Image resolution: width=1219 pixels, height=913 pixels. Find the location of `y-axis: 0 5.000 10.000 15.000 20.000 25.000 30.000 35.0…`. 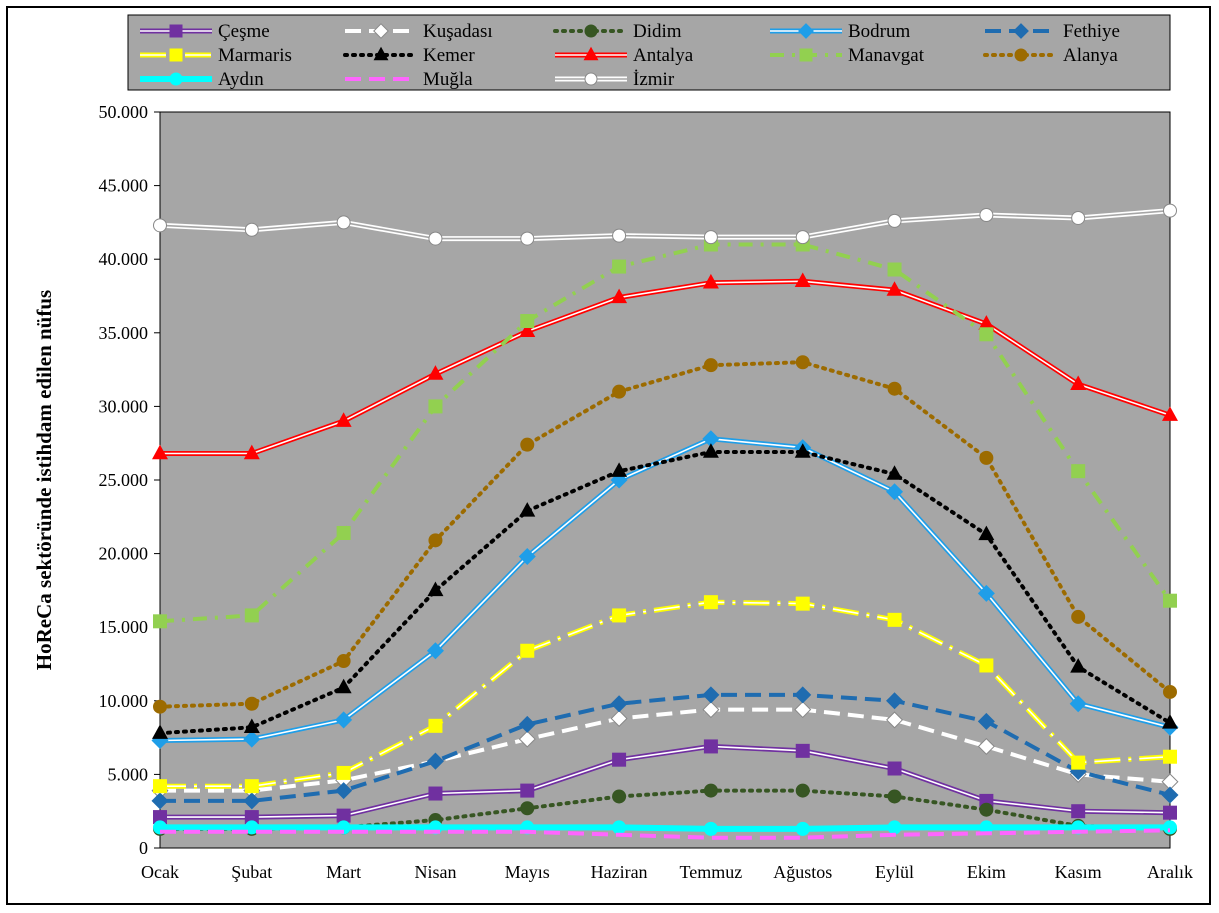

y-axis: 0 5.000 10.000 15.000 20.000 25.000 30.000 35.0… is located at coordinates (129, 480).